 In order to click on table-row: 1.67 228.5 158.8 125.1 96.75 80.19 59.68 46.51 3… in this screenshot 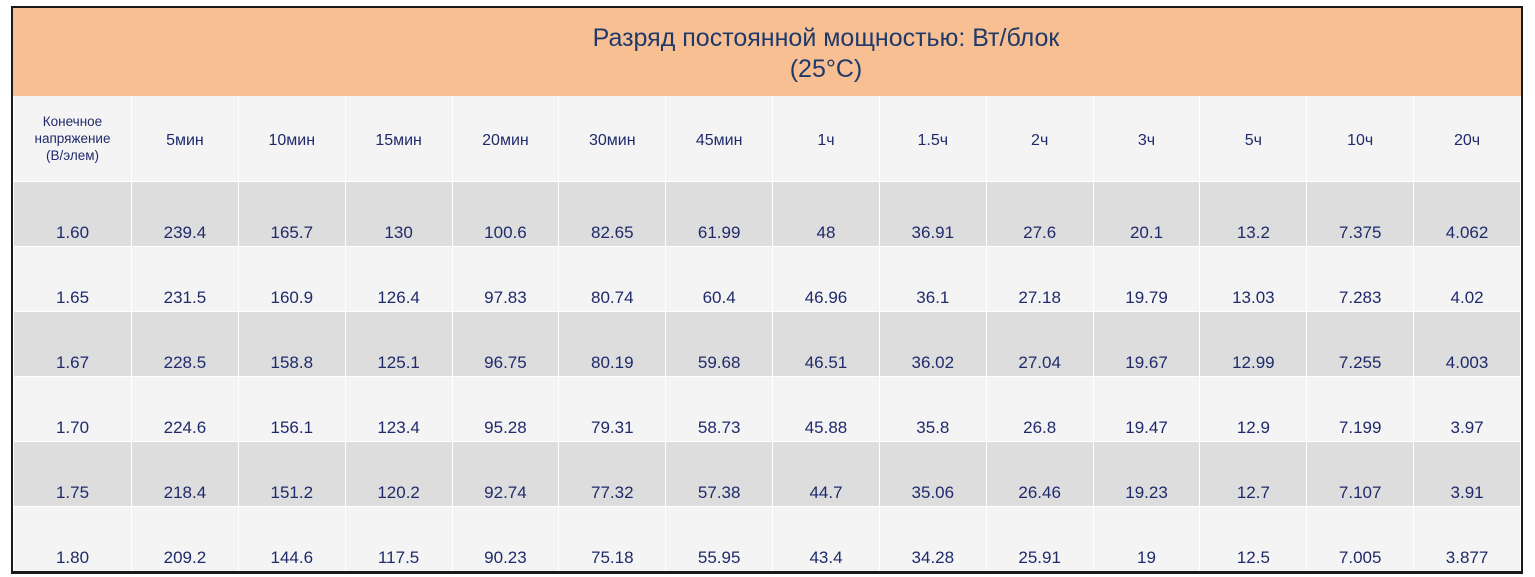, I will do `click(767, 344)`.